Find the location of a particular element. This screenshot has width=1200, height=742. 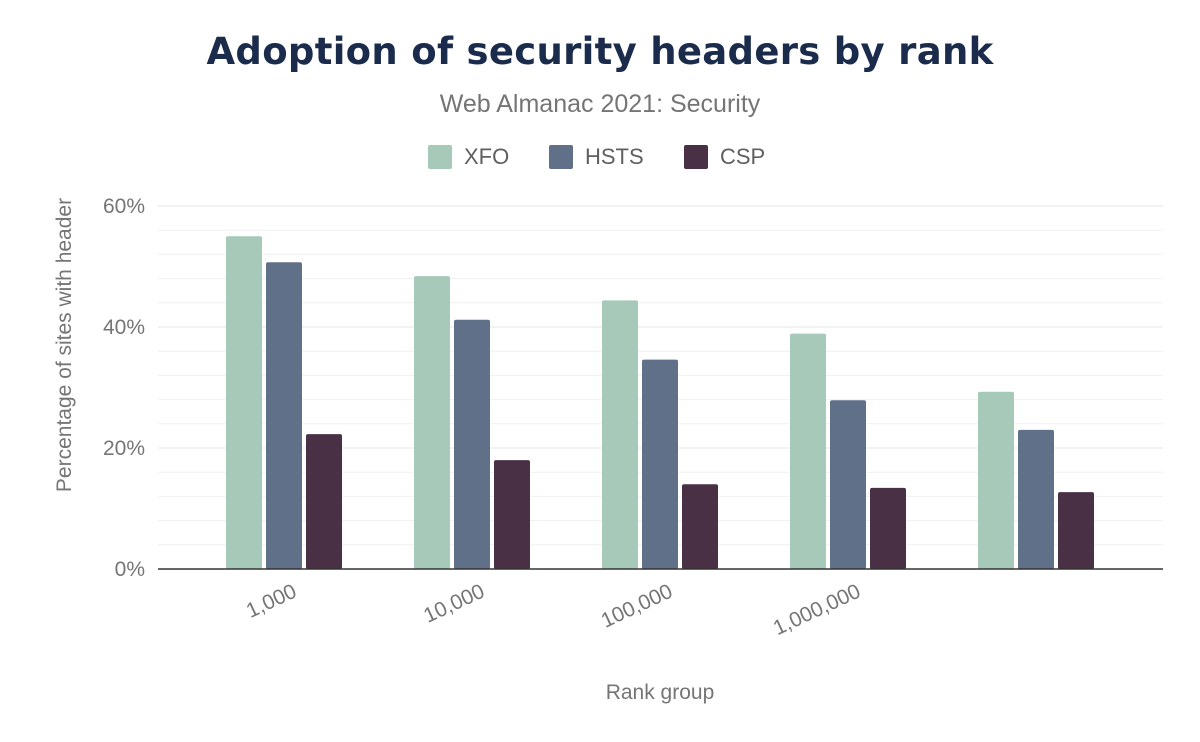

y-axis: 0% 20% 40% 60% is located at coordinates (124, 388).